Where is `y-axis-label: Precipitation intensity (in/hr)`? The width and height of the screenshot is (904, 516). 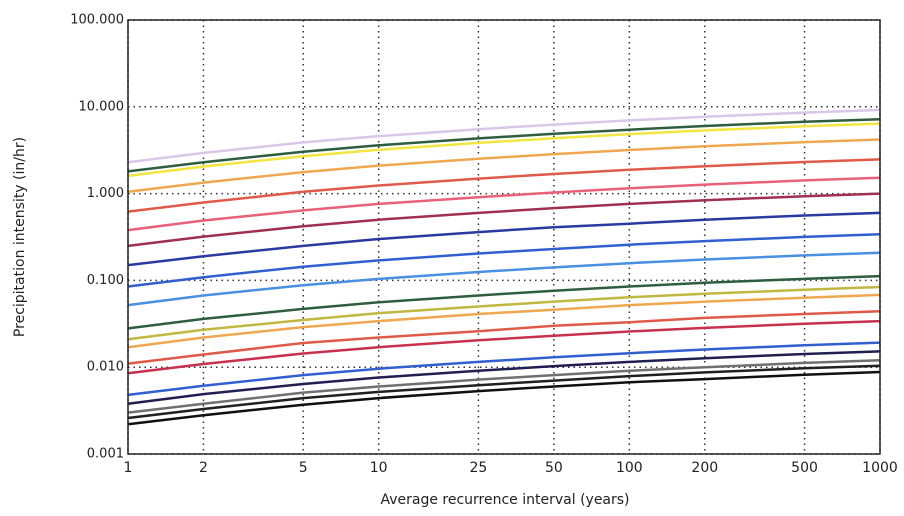
y-axis-label: Precipitation intensity (in/hr) is located at coordinates (20, 237).